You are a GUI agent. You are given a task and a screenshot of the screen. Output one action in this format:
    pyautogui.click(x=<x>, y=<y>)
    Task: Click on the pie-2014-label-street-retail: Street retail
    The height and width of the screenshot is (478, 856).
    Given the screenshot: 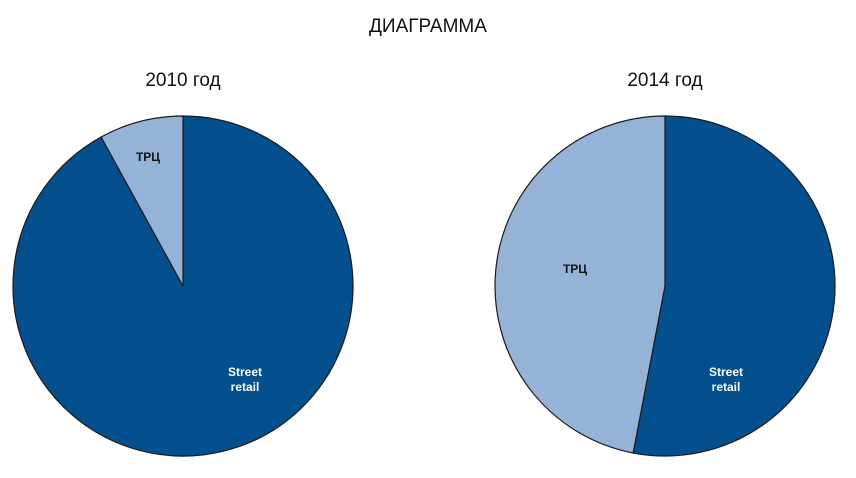 What is the action you would take?
    pyautogui.click(x=726, y=380)
    